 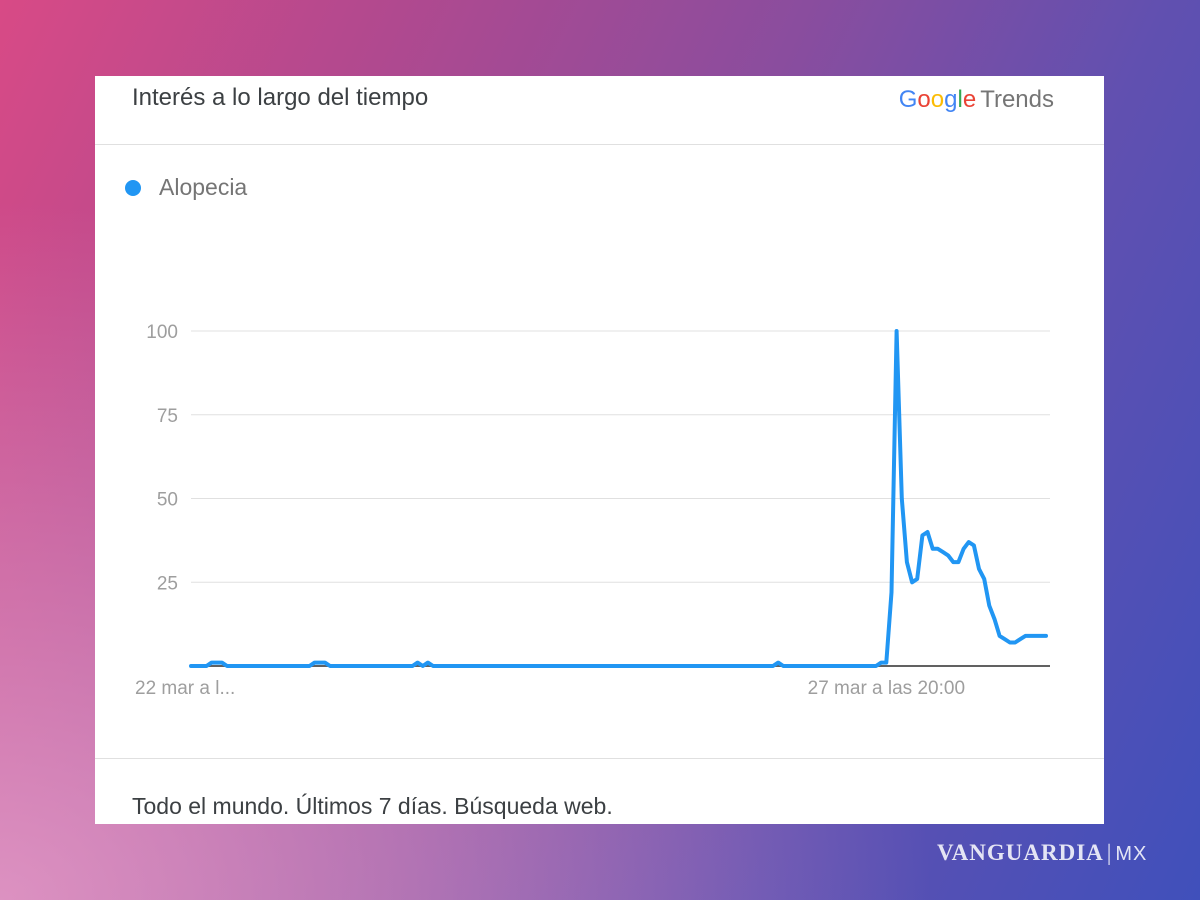 I want to click on y-tick-label-75: 75, so click(x=167, y=416).